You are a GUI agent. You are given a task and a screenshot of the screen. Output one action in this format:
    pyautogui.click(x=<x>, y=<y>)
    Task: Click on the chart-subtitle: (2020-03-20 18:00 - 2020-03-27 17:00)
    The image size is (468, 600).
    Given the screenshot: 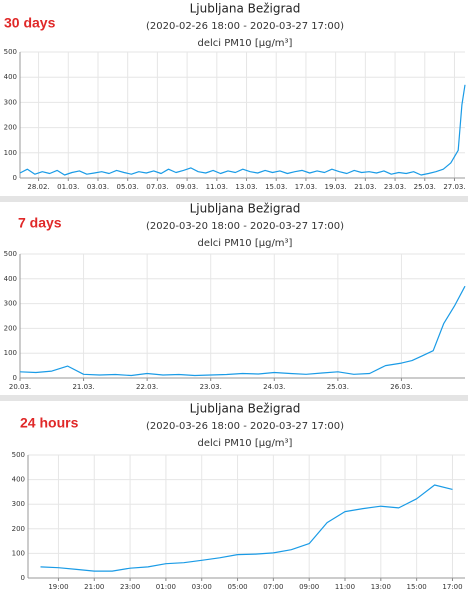 What is the action you would take?
    pyautogui.click(x=245, y=226)
    